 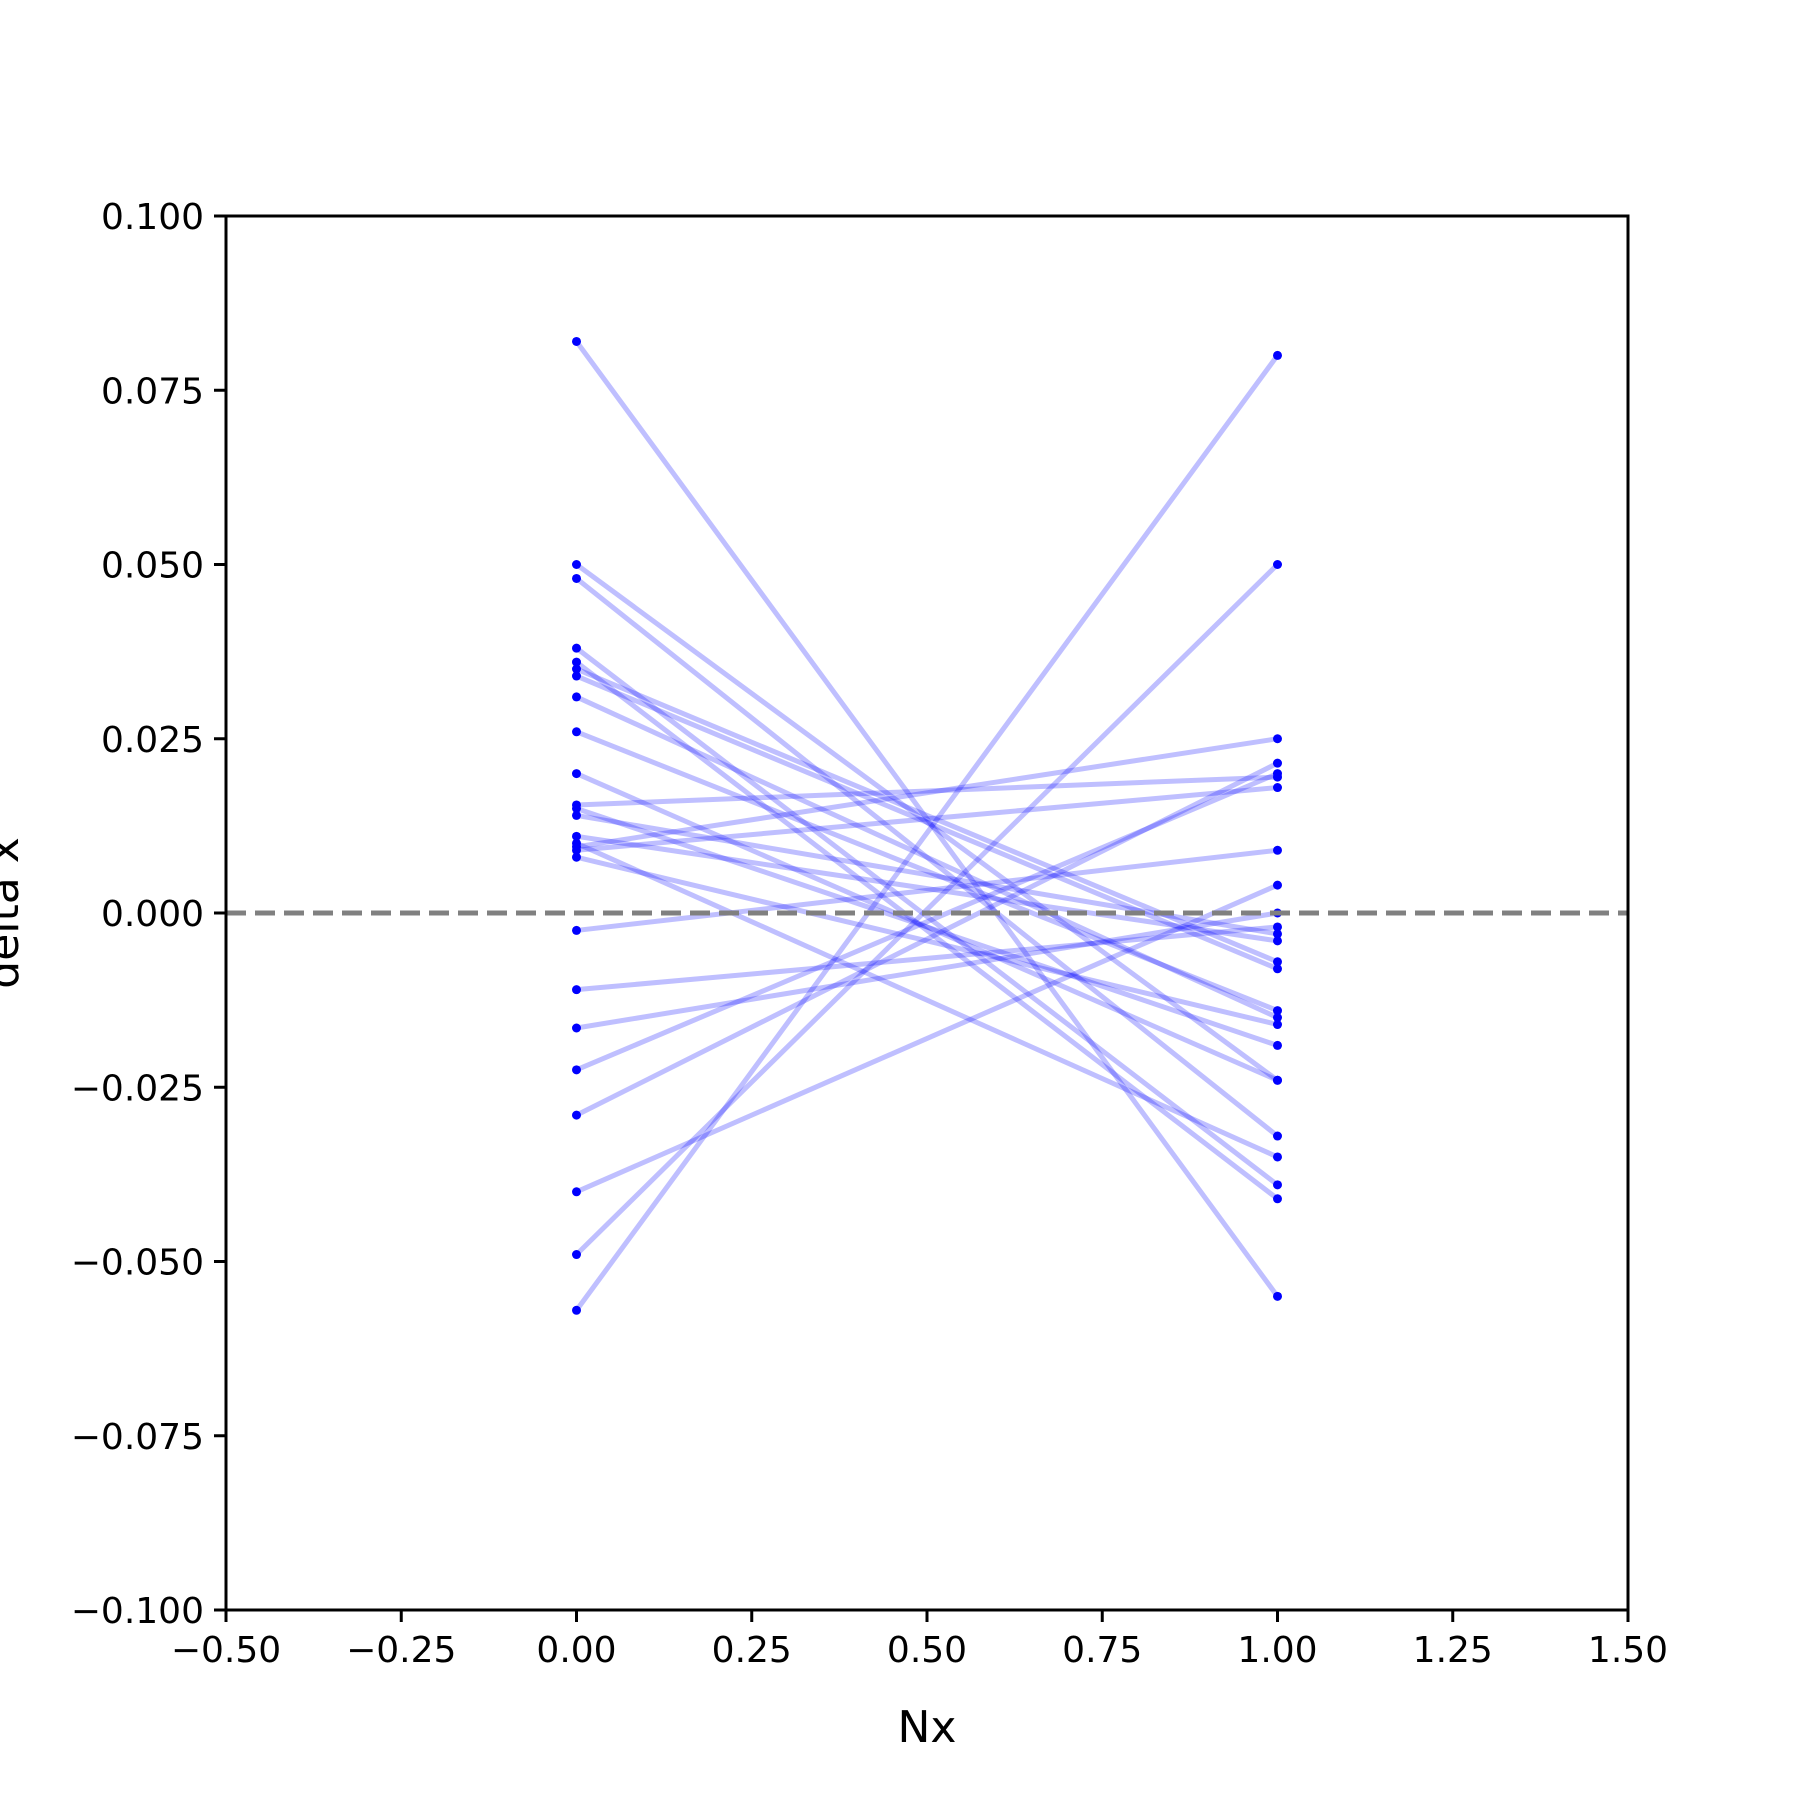 What do you see at coordinates (401, 1650) in the screenshot?
I see `x-tick-label: −0.25` at bounding box center [401, 1650].